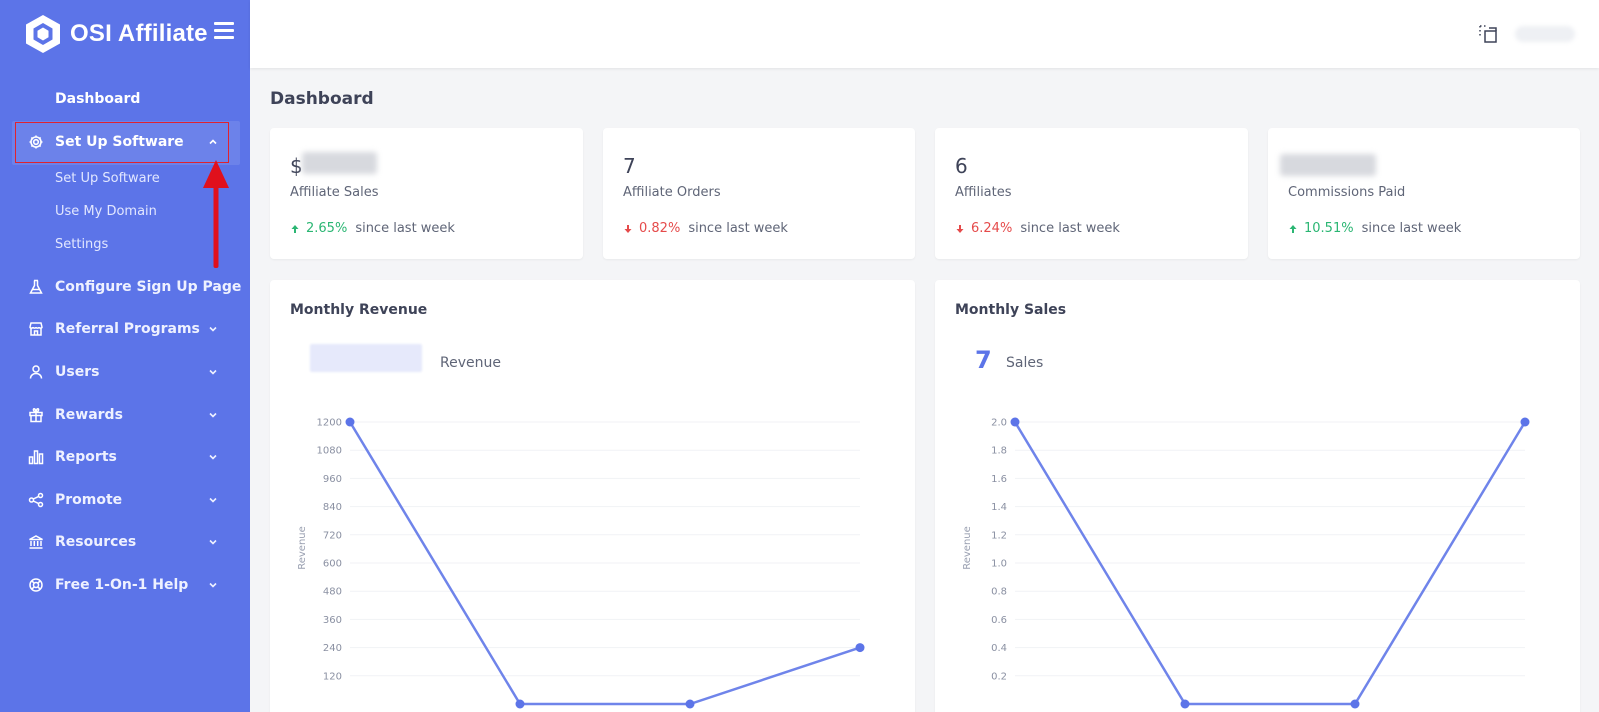 Image resolution: width=1599 pixels, height=712 pixels. Describe the element at coordinates (332, 479) in the screenshot. I see `y-tick-label: 960` at that location.